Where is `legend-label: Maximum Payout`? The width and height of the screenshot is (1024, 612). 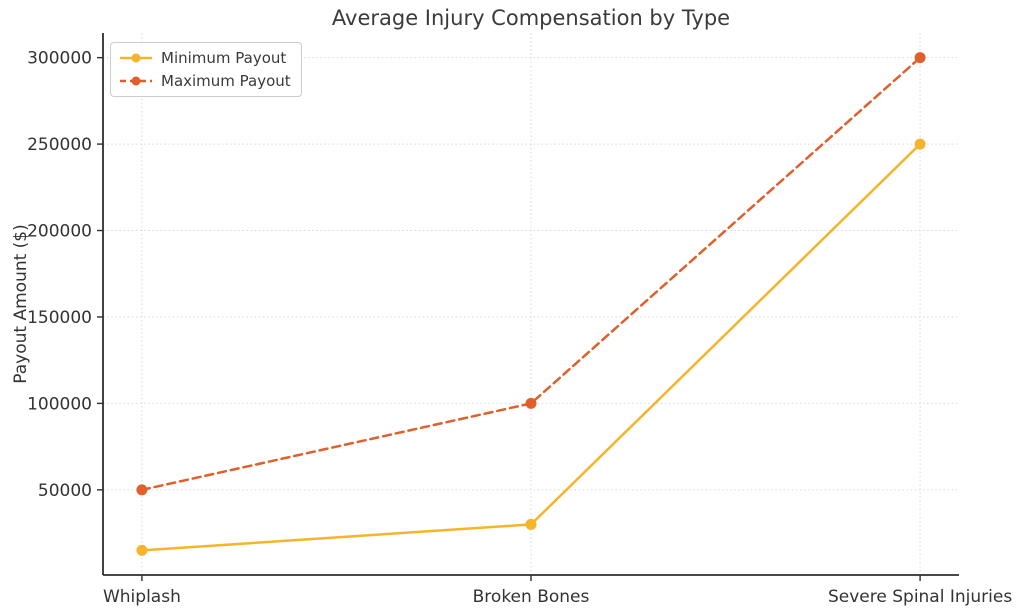
legend-label: Maximum Payout is located at coordinates (226, 80).